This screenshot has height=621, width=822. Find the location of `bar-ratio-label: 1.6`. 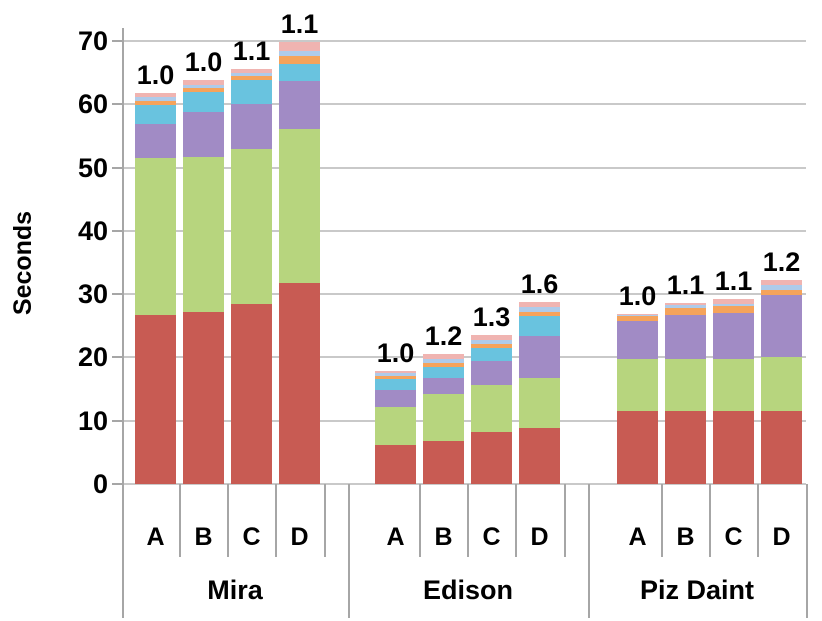

bar-ratio-label: 1.6 is located at coordinates (539, 283).